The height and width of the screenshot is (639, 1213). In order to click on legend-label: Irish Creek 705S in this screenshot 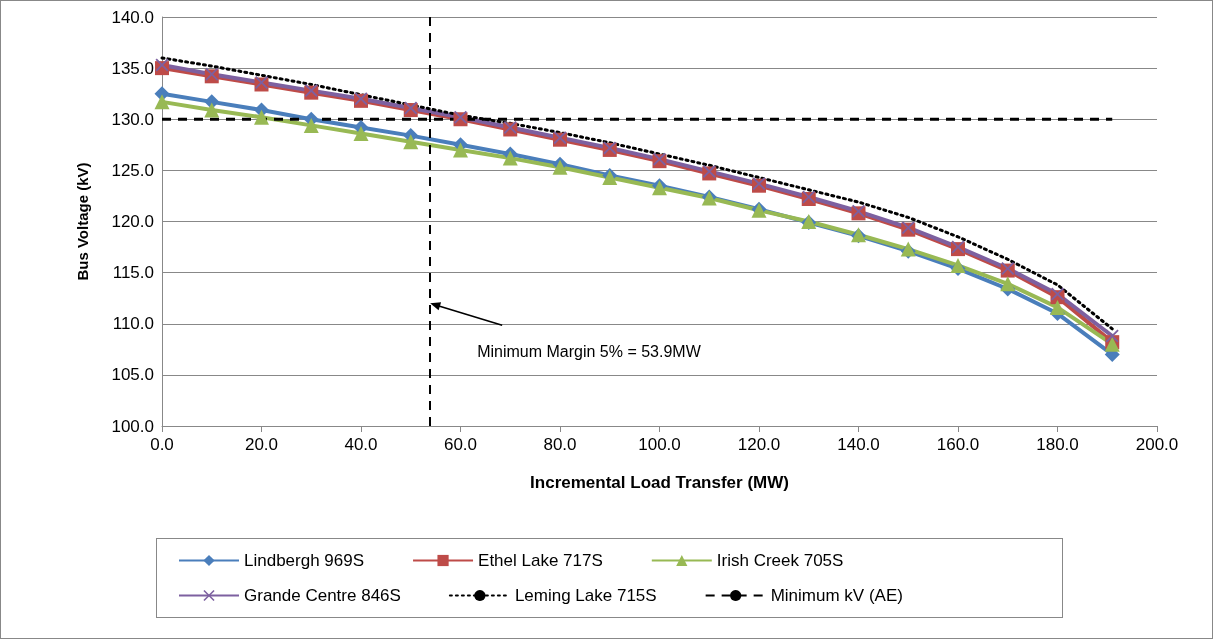, I will do `click(780, 560)`.